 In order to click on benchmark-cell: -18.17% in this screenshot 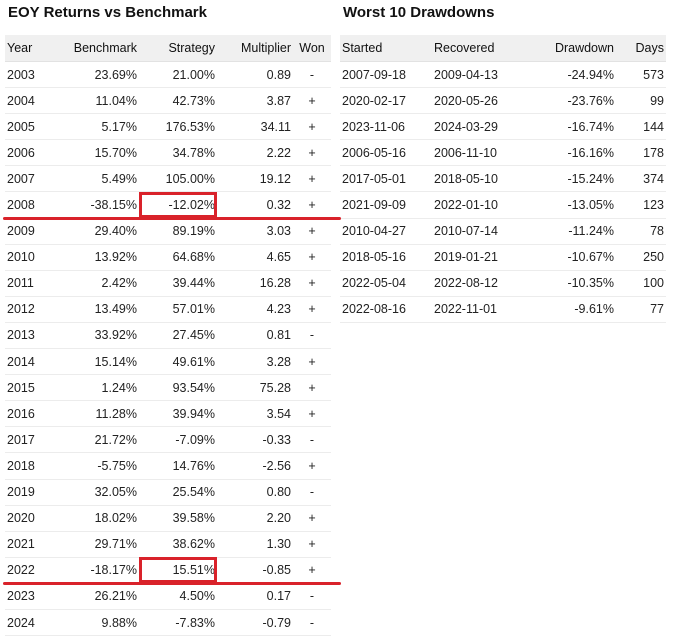, I will do `click(93, 570)`.